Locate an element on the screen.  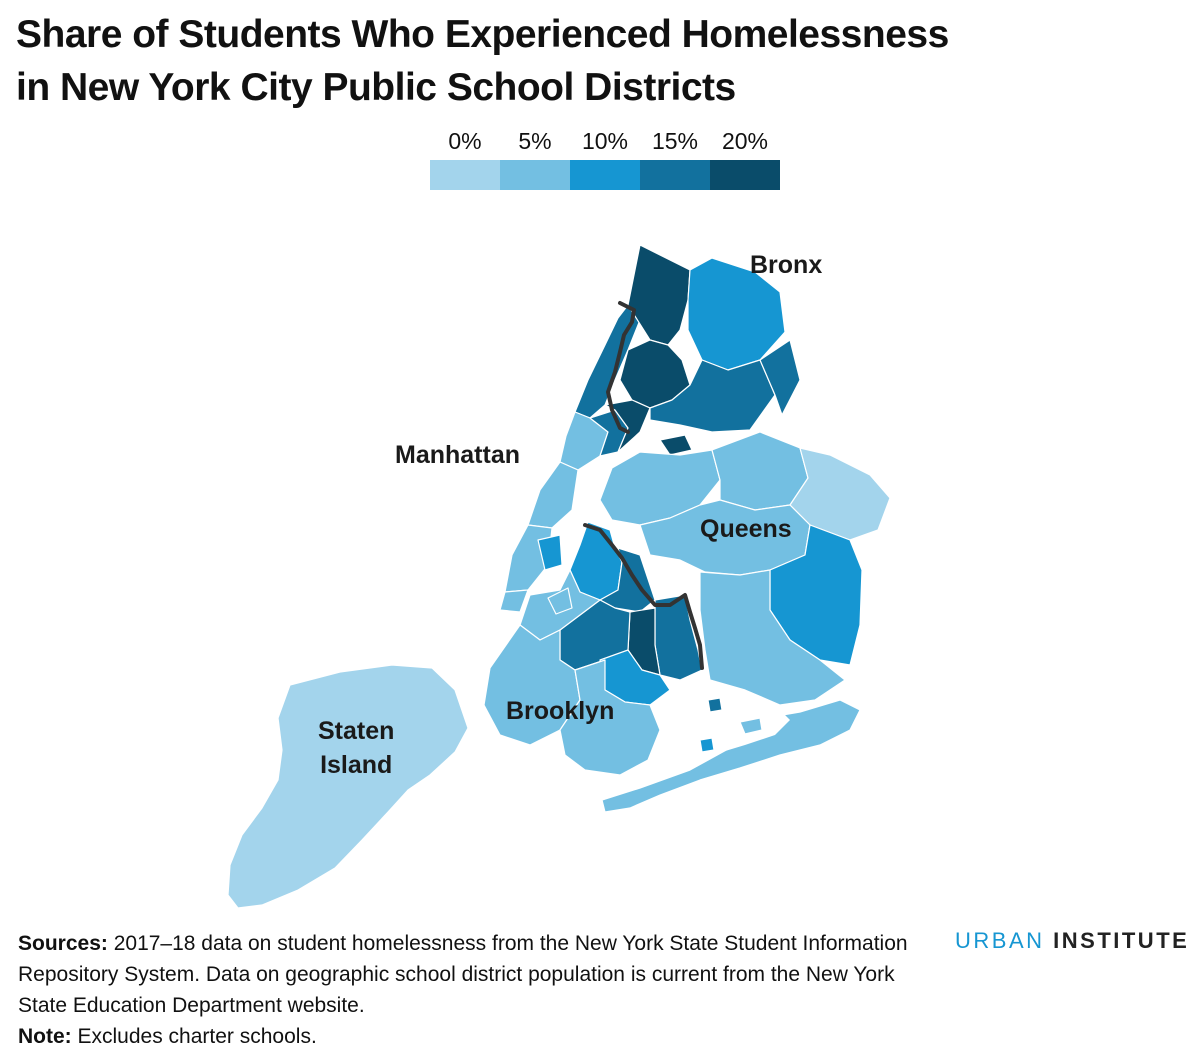
district-brooklyn-east-ny is located at coordinates (678, 637).